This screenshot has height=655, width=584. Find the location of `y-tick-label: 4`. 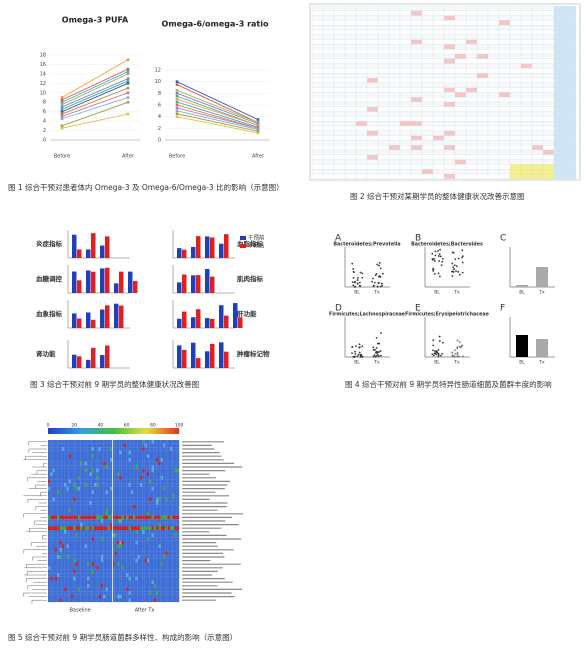

y-tick-label: 4 is located at coordinates (159, 117).